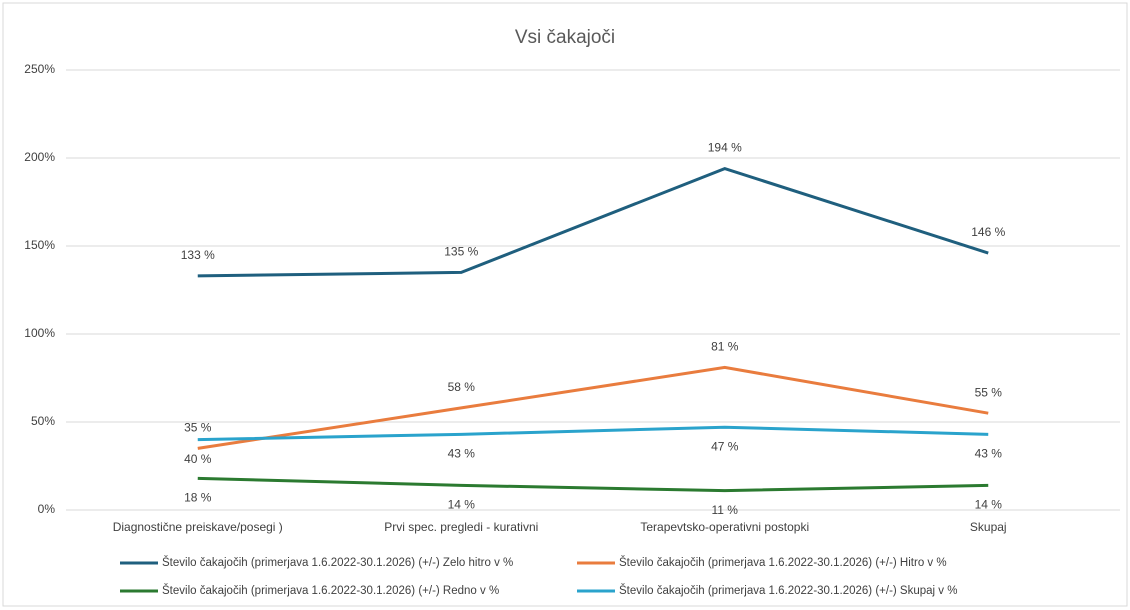 The width and height of the screenshot is (1130, 610). Describe the element at coordinates (988, 232) in the screenshot. I see `data-label: 146 %` at that location.